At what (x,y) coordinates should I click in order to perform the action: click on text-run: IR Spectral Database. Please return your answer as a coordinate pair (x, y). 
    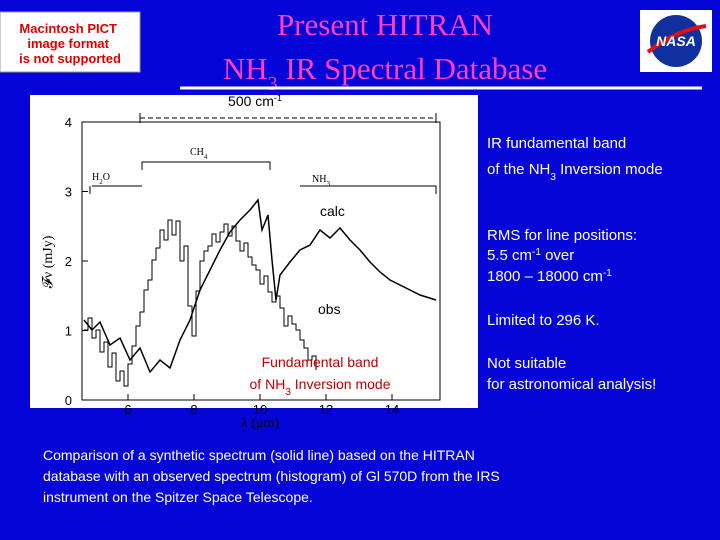
    Looking at the image, I should click on (412, 68).